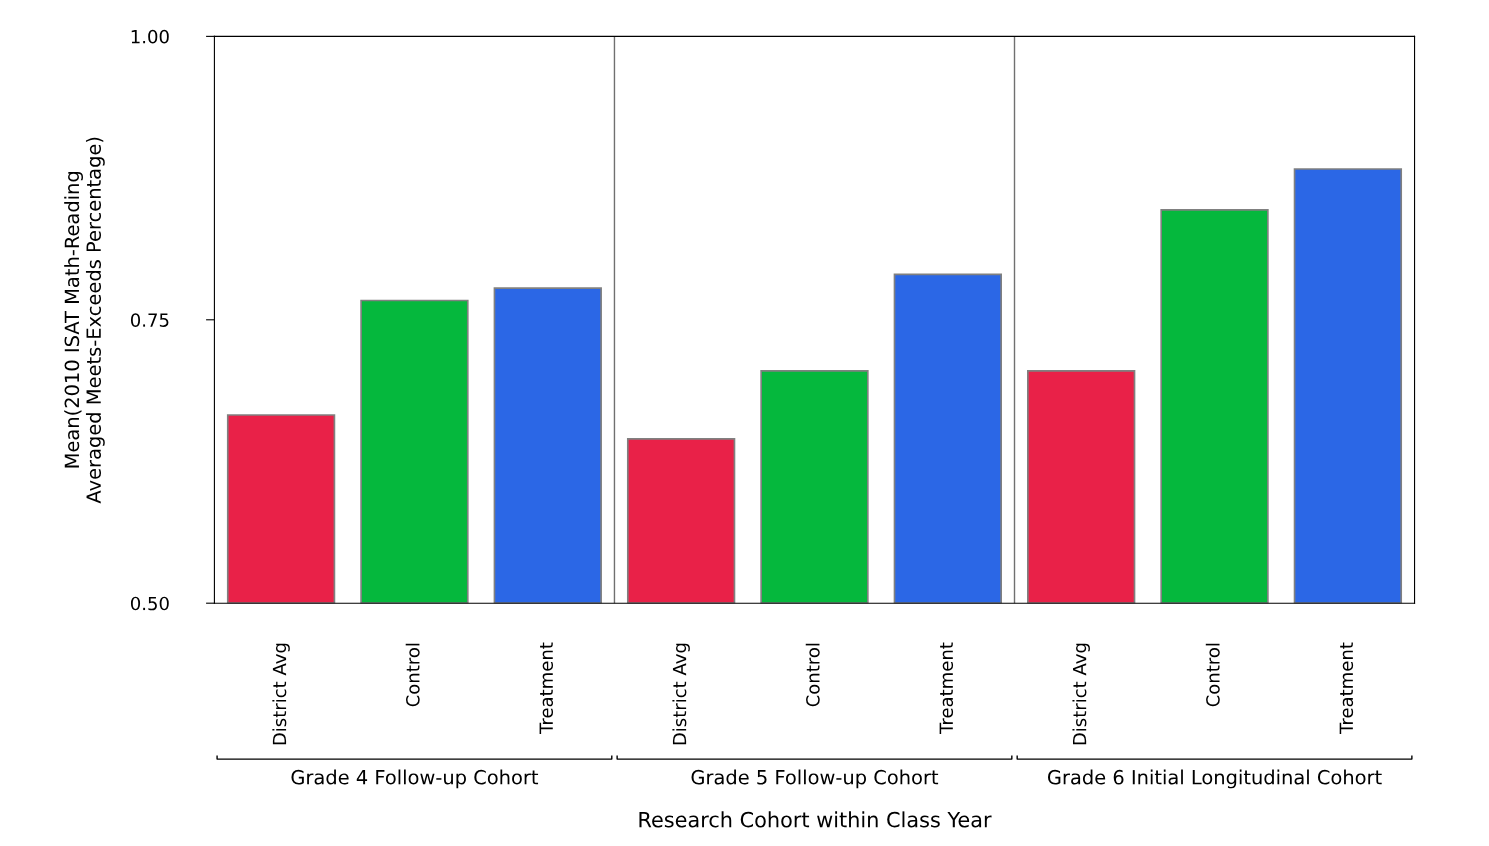  I want to click on y-tick-label: 0.75, so click(149, 320).